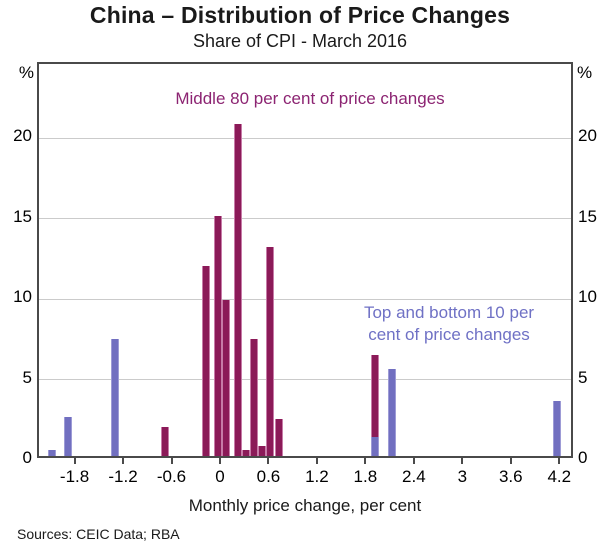 This screenshot has height=547, width=600. I want to click on middle80-bar-x0.7, so click(278, 437).